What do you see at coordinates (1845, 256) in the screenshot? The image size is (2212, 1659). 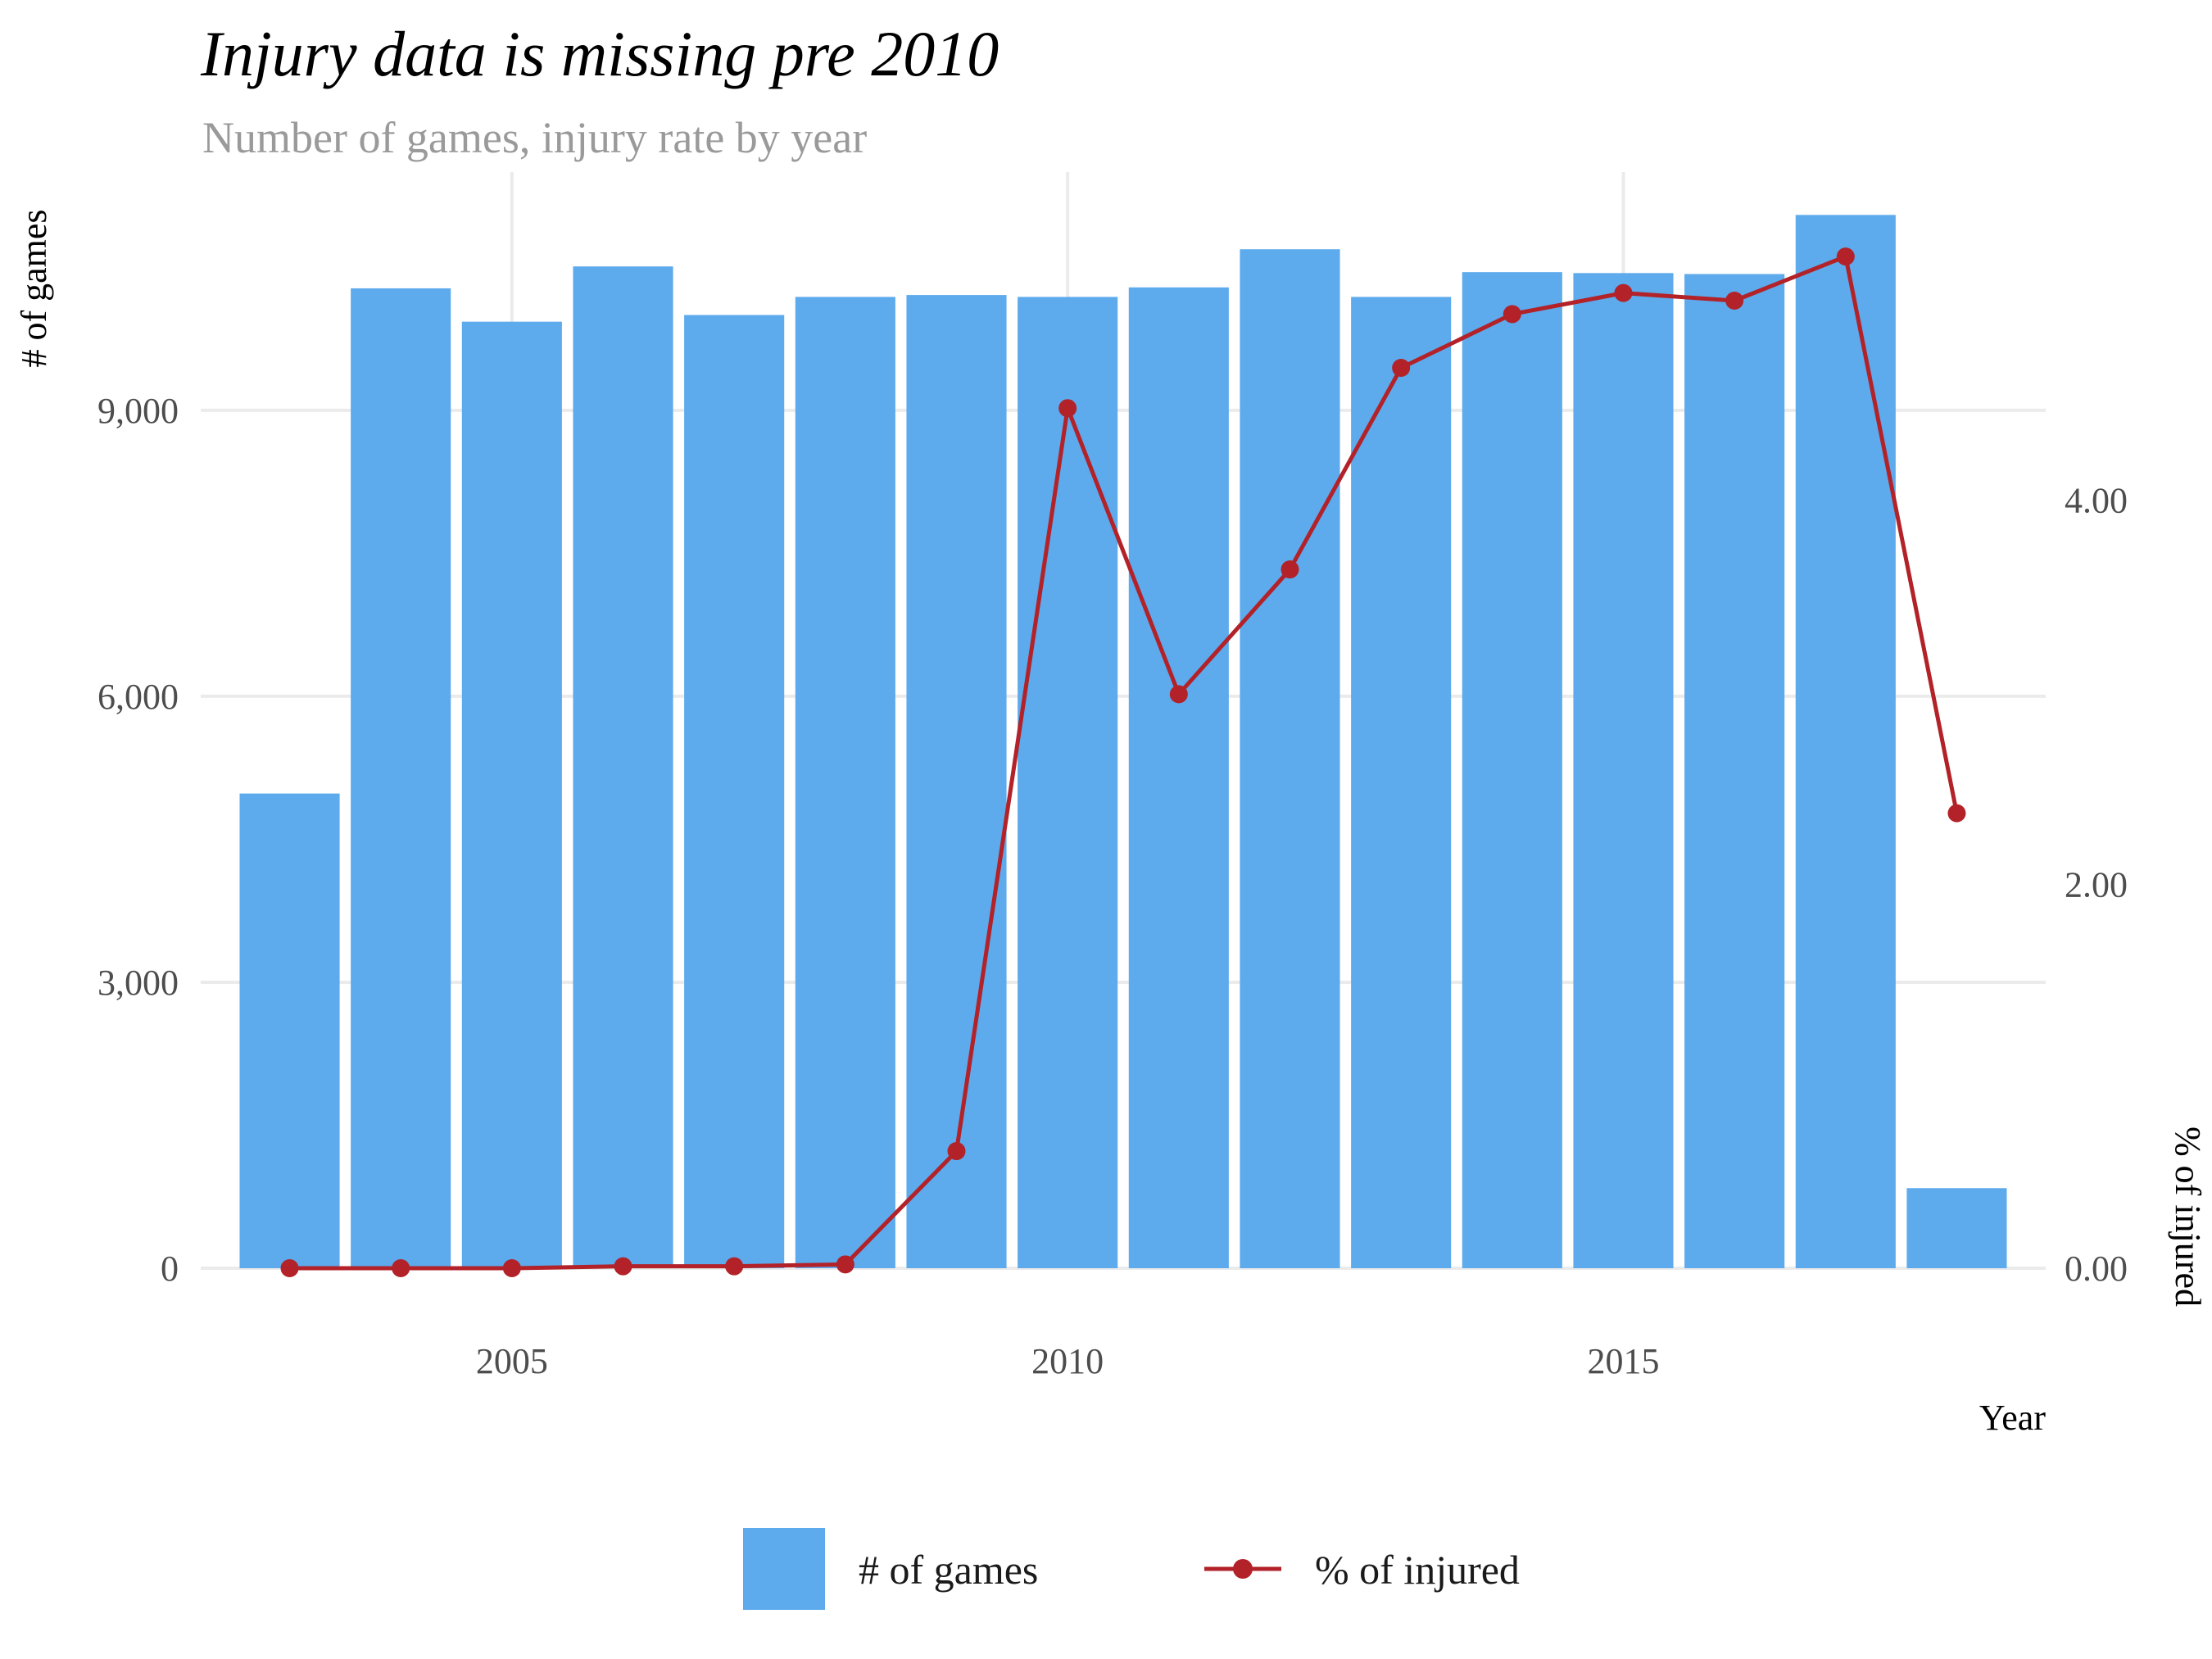 I see `injury-point-2017` at bounding box center [1845, 256].